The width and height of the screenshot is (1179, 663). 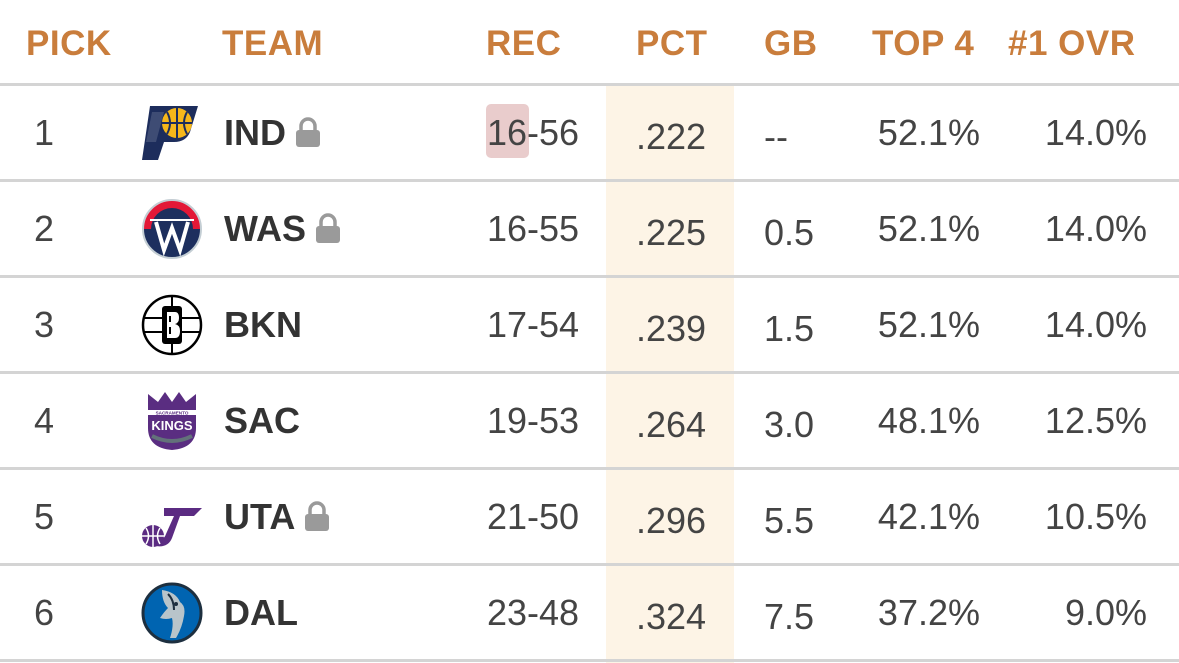 What do you see at coordinates (589, 516) in the screenshot?
I see `table-row: 5 UTA 21-50 .296 5.5 42.1% 10.5%` at bounding box center [589, 516].